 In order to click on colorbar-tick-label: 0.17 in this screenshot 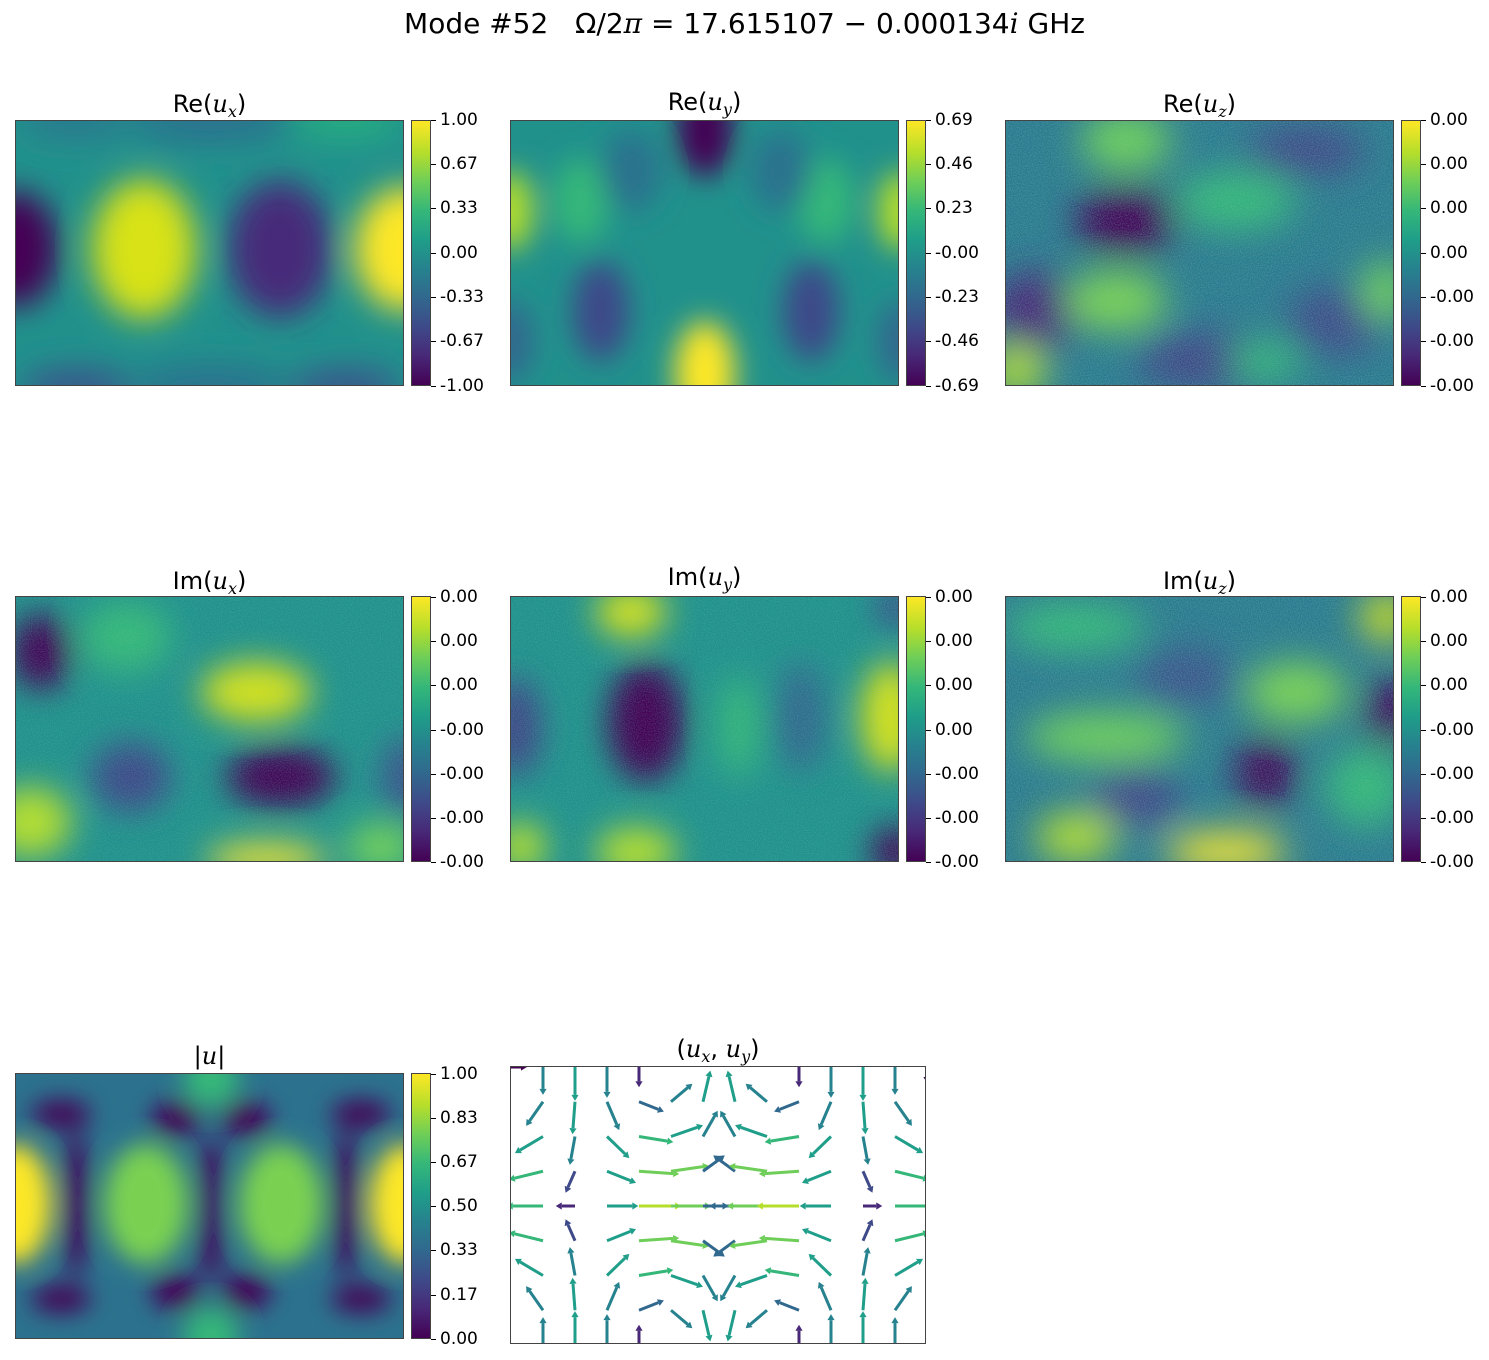, I will do `click(454, 1295)`.